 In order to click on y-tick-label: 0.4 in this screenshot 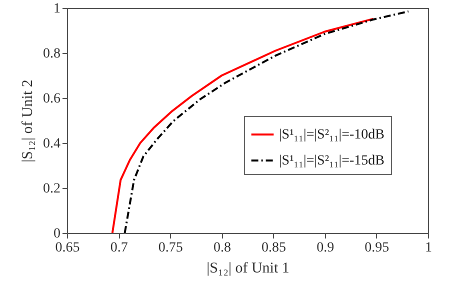, I will do `click(51, 144)`.